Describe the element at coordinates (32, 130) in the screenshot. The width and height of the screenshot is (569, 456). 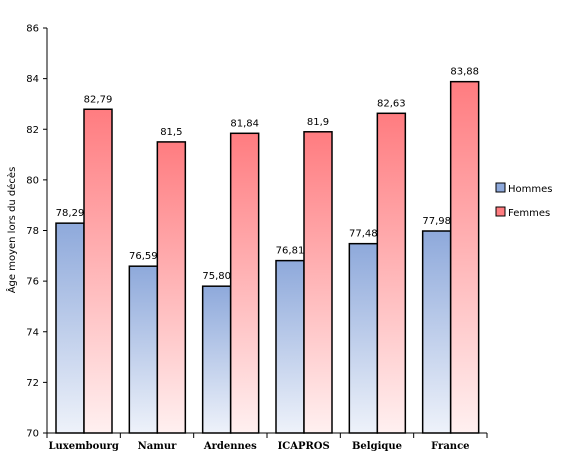
I see `y-tick-label: 82` at that location.